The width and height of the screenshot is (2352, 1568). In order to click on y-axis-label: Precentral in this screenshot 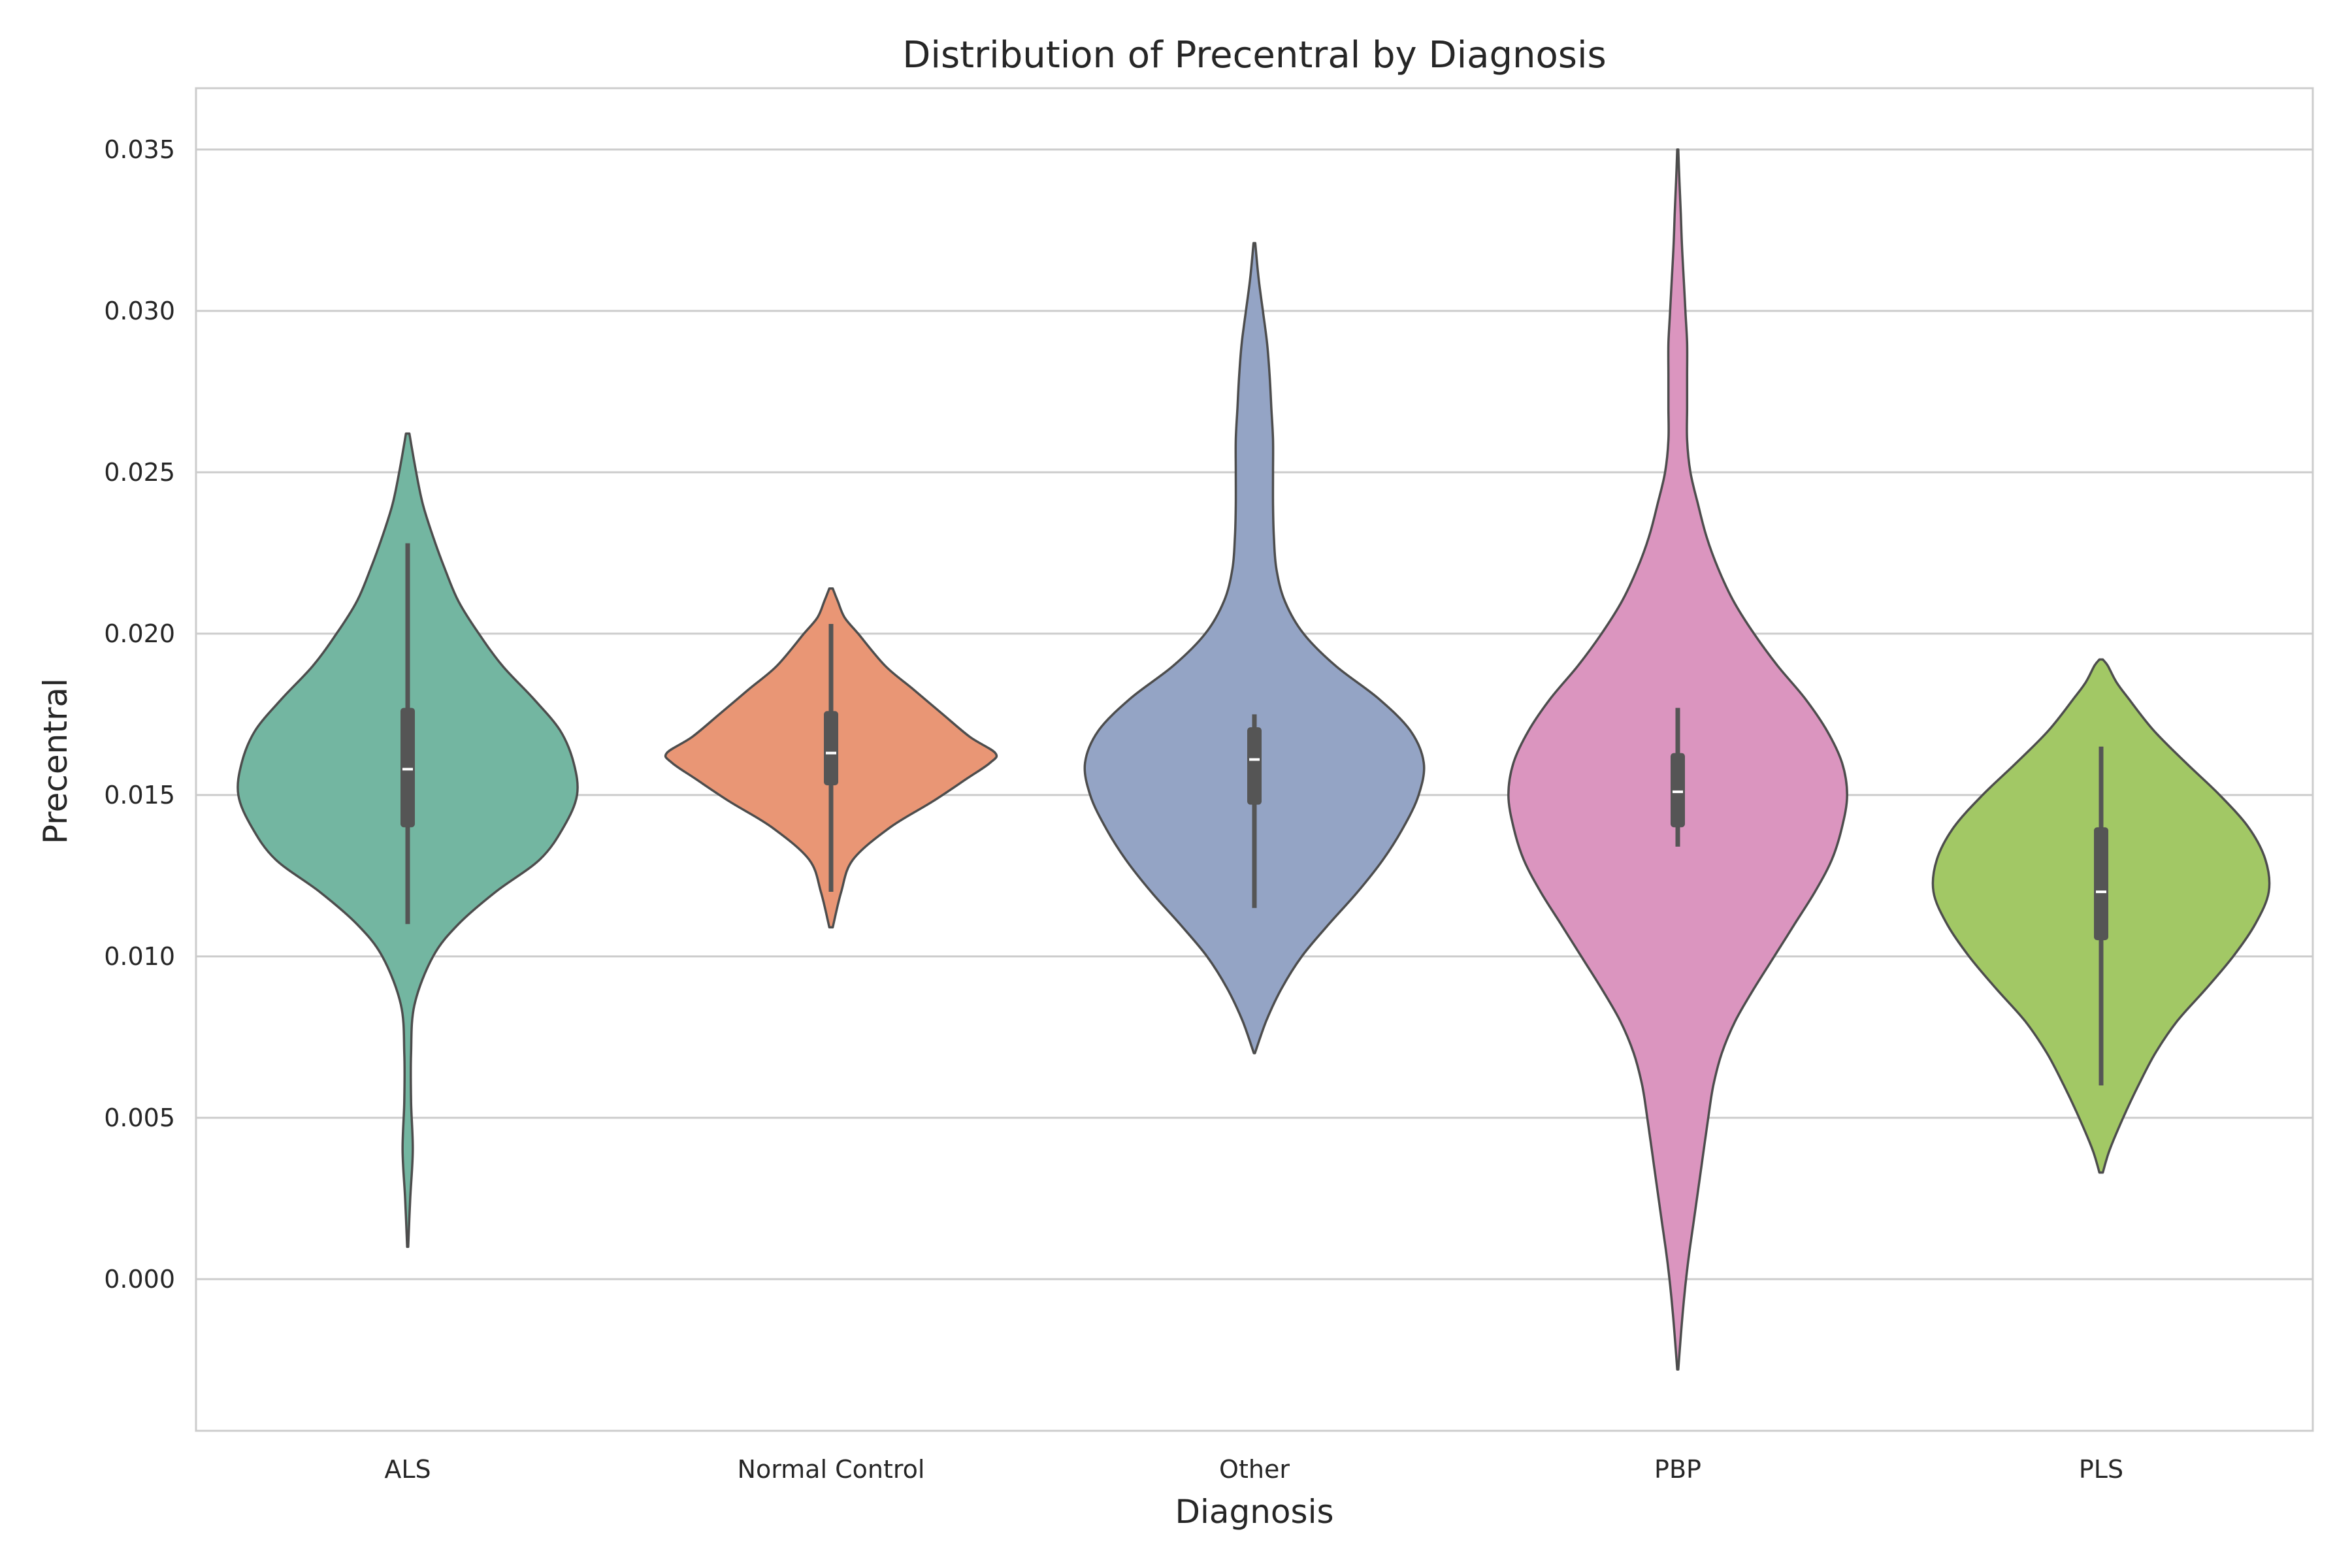, I will do `click(55, 761)`.